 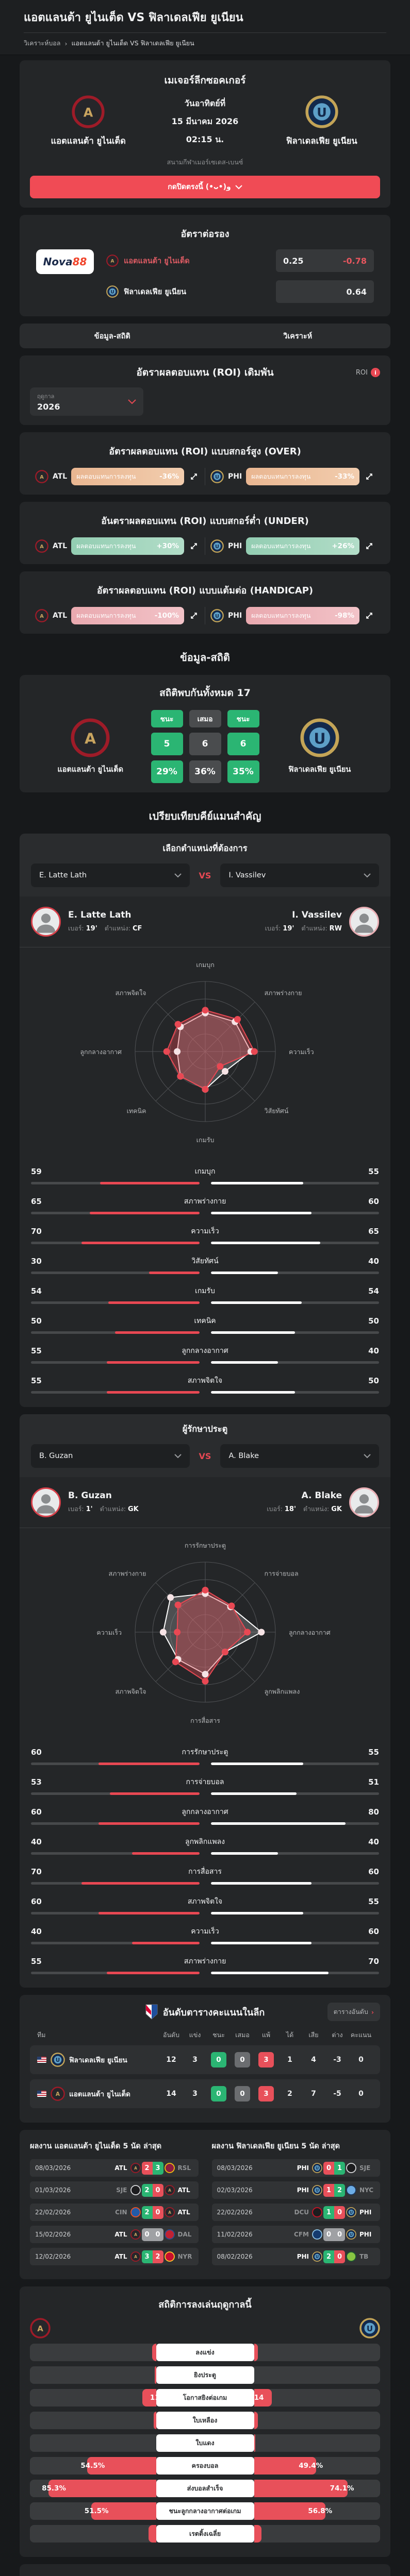 What do you see at coordinates (373, 1231) in the screenshot?
I see `away-attr-value: 65` at bounding box center [373, 1231].